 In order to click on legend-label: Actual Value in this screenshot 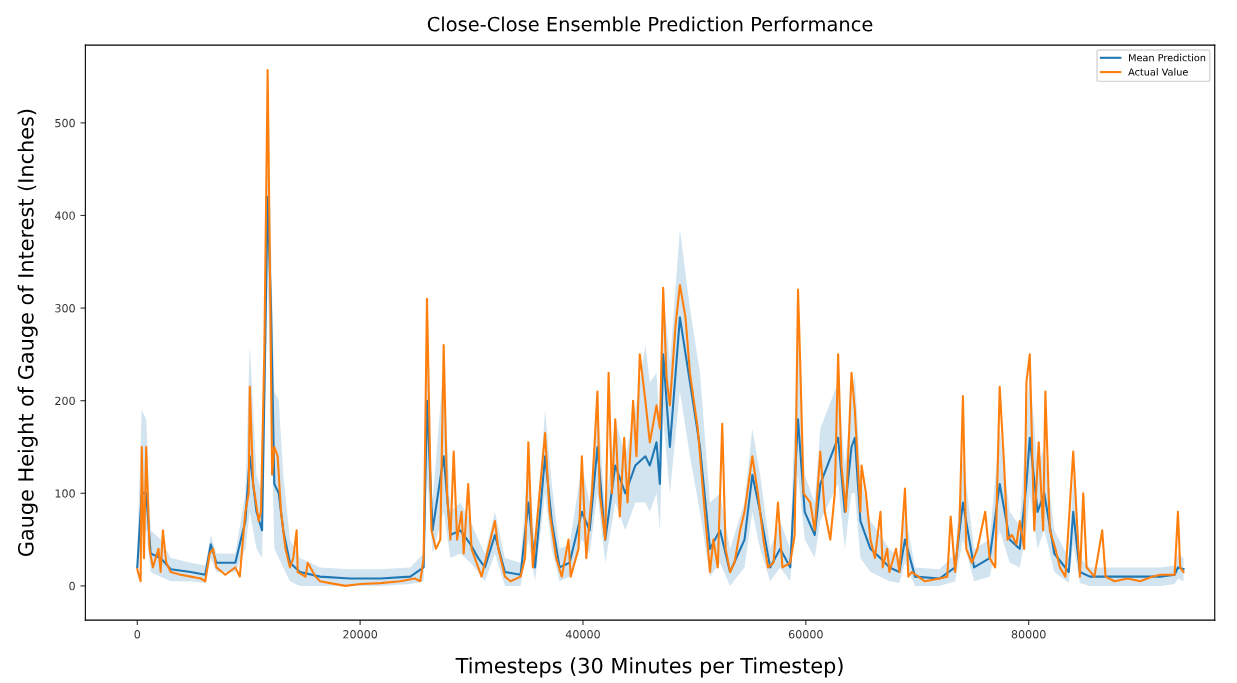, I will do `click(1158, 72)`.